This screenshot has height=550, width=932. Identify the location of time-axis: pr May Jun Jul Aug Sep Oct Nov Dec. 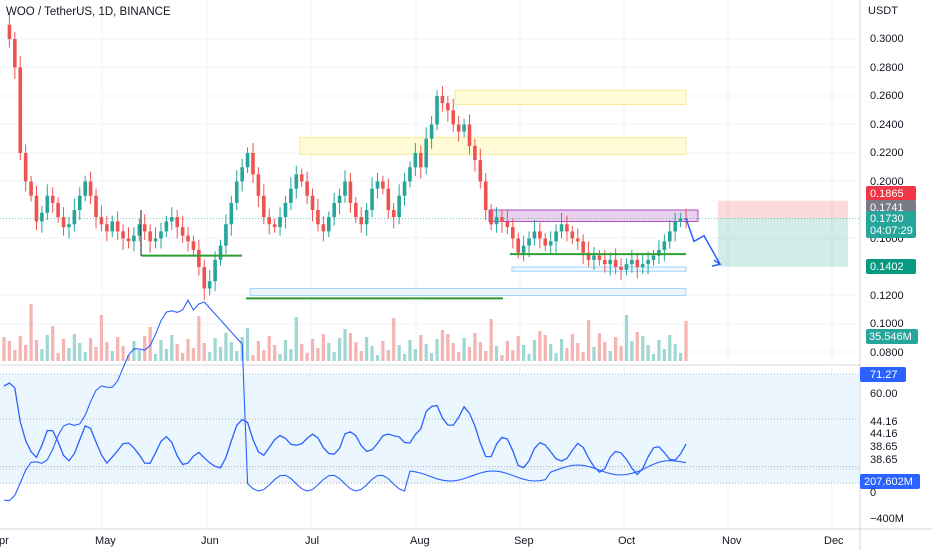
(422, 541).